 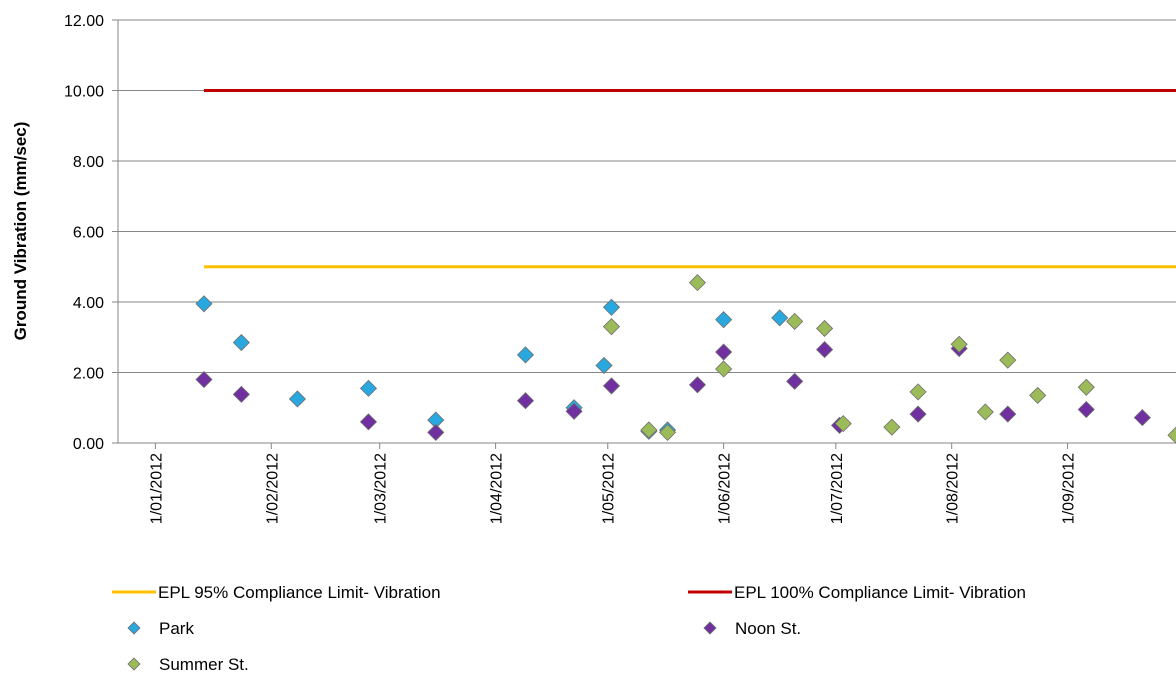 I want to click on y-tick-label: 6.00, so click(x=88, y=233).